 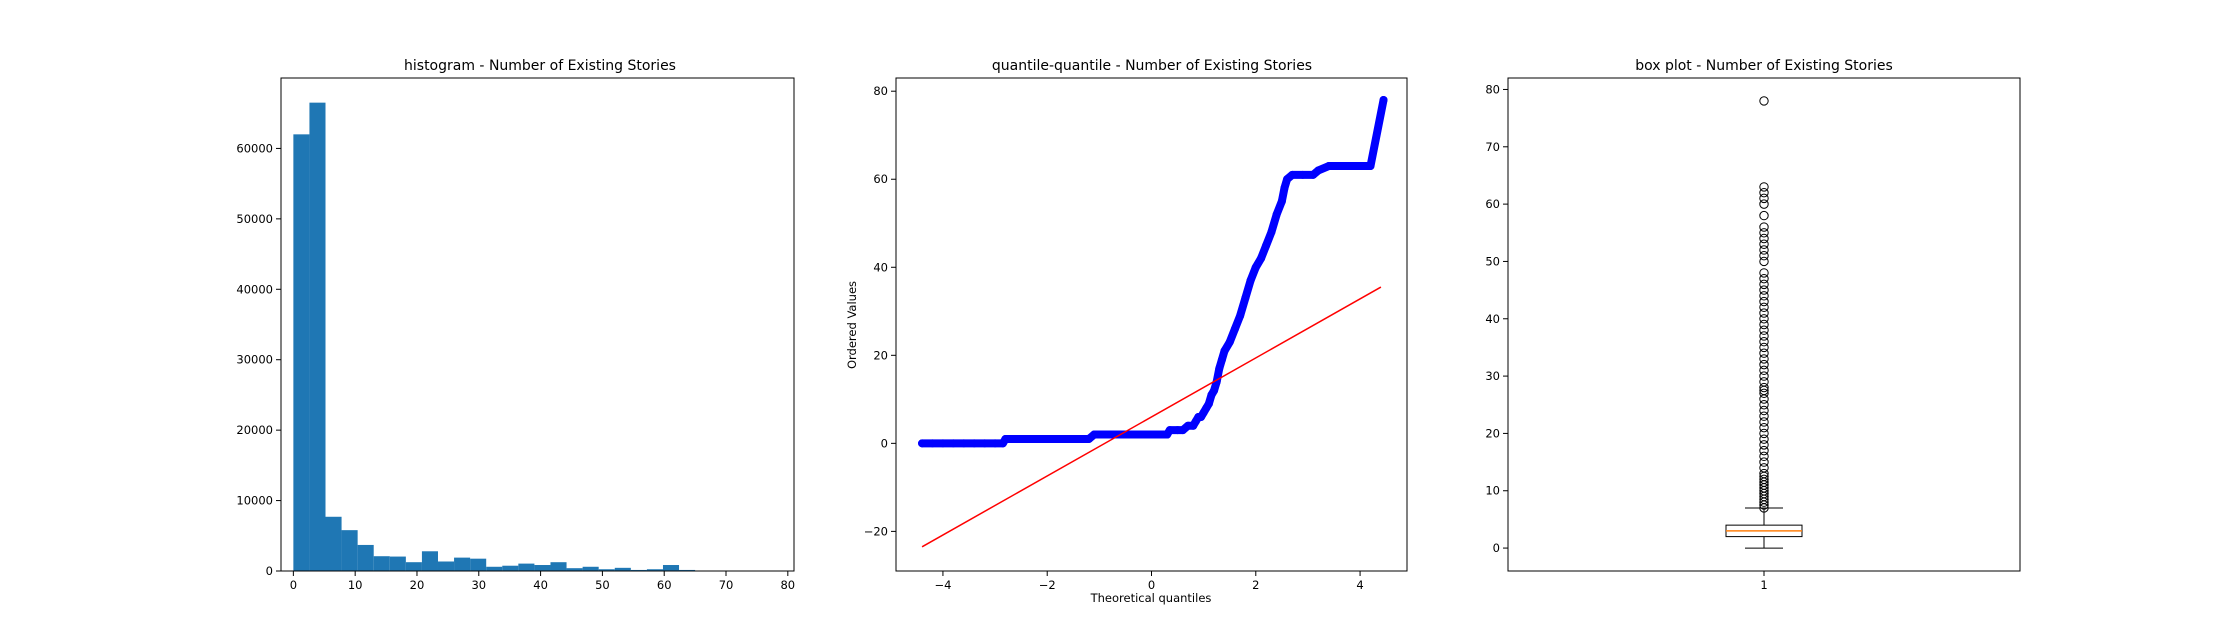 I want to click on y-tick-label: 10000, so click(x=254, y=501).